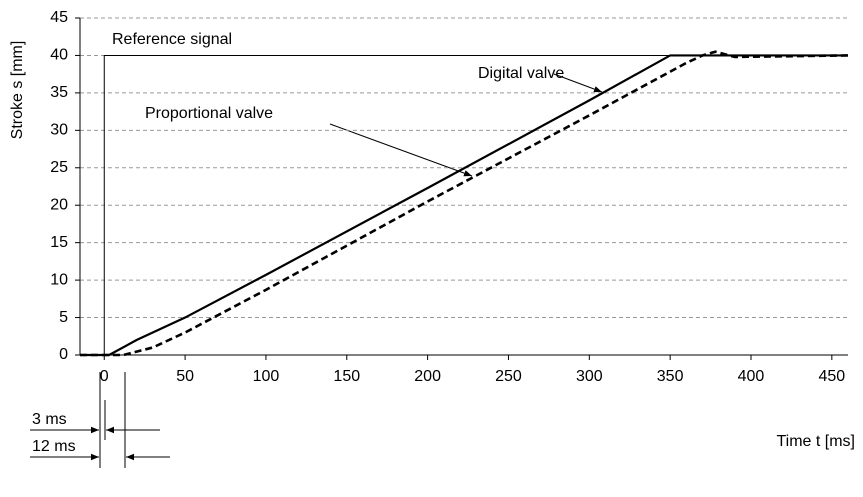 The image size is (863, 497). What do you see at coordinates (346, 376) in the screenshot?
I see `x-tick-label: 150` at bounding box center [346, 376].